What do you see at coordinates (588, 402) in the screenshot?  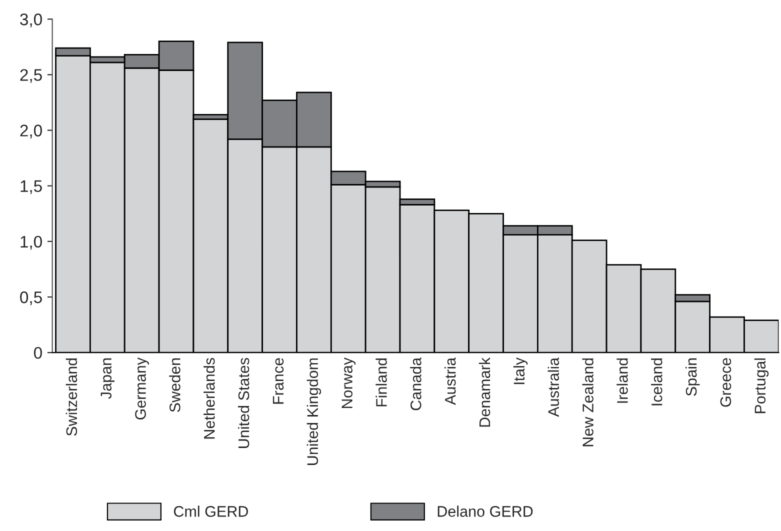 I see `x-tick-label: New Zealand` at bounding box center [588, 402].